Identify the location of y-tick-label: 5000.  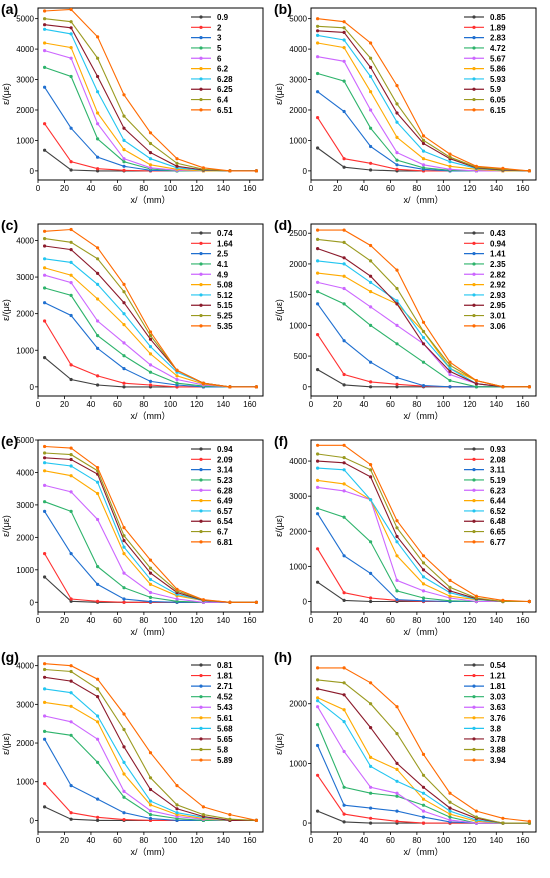
(25, 440).